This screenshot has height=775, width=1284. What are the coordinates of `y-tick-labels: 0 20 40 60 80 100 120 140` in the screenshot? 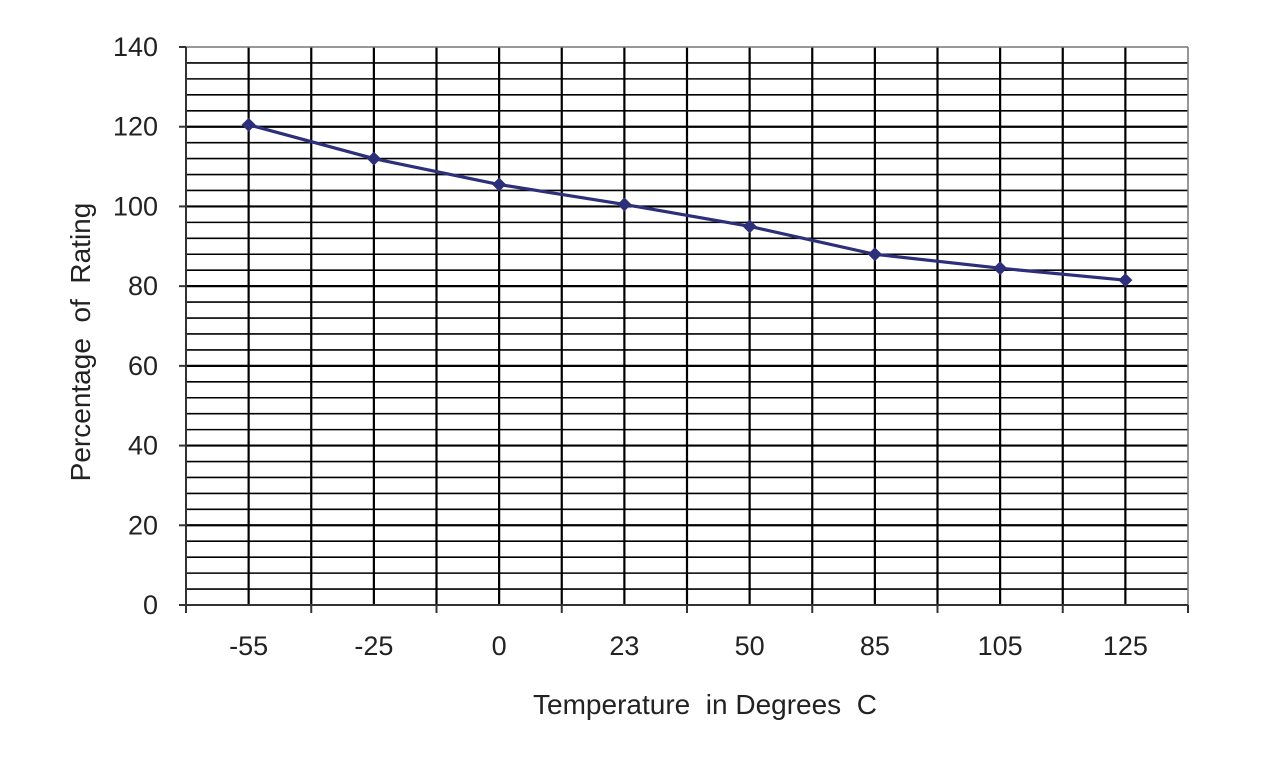 It's located at (135, 326).